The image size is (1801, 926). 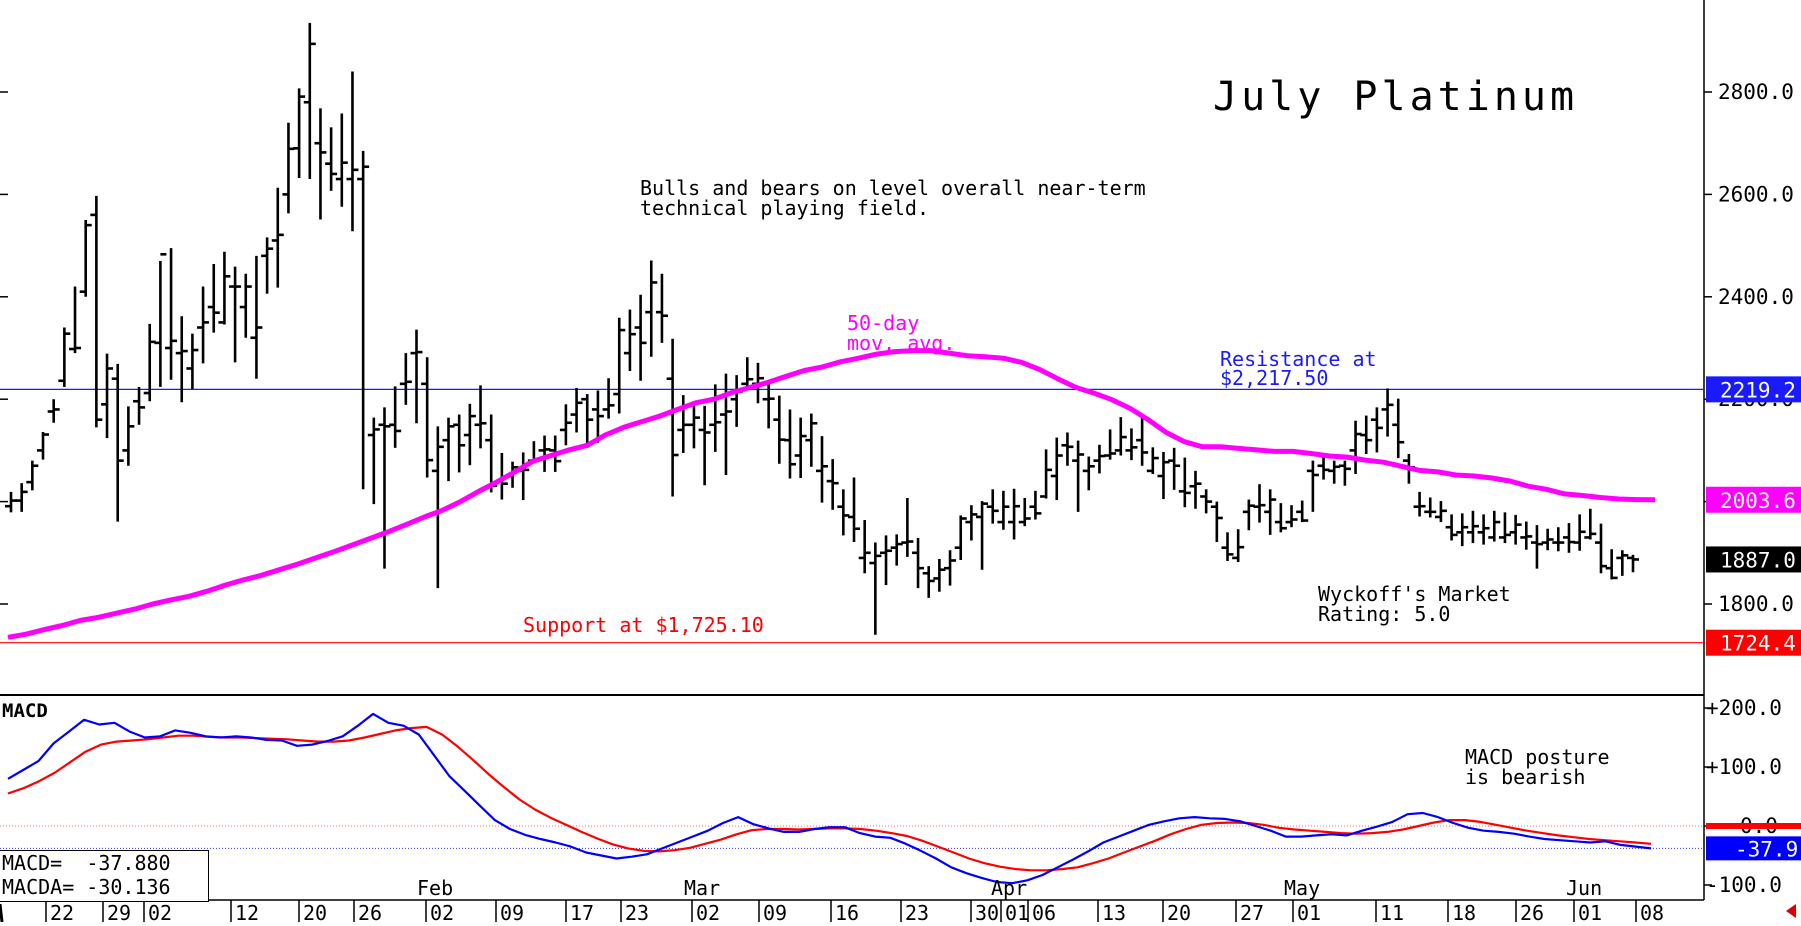 What do you see at coordinates (1252, 911) in the screenshot?
I see `date-tick-label: 27` at bounding box center [1252, 911].